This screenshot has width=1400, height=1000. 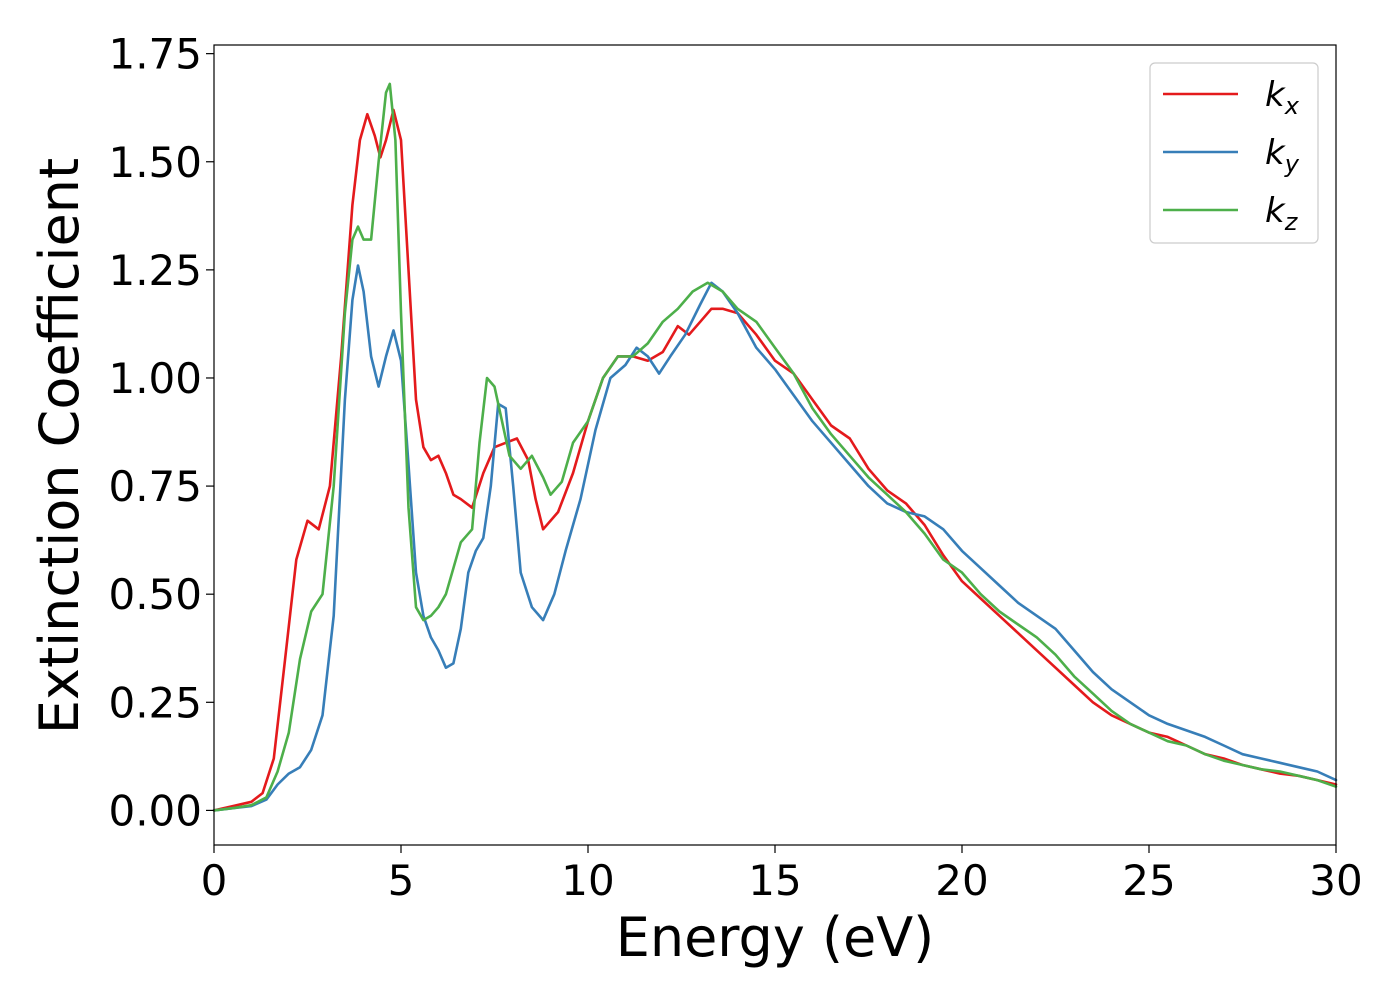 What do you see at coordinates (775, 937) in the screenshot?
I see `x-axis-label: Energy (eV)` at bounding box center [775, 937].